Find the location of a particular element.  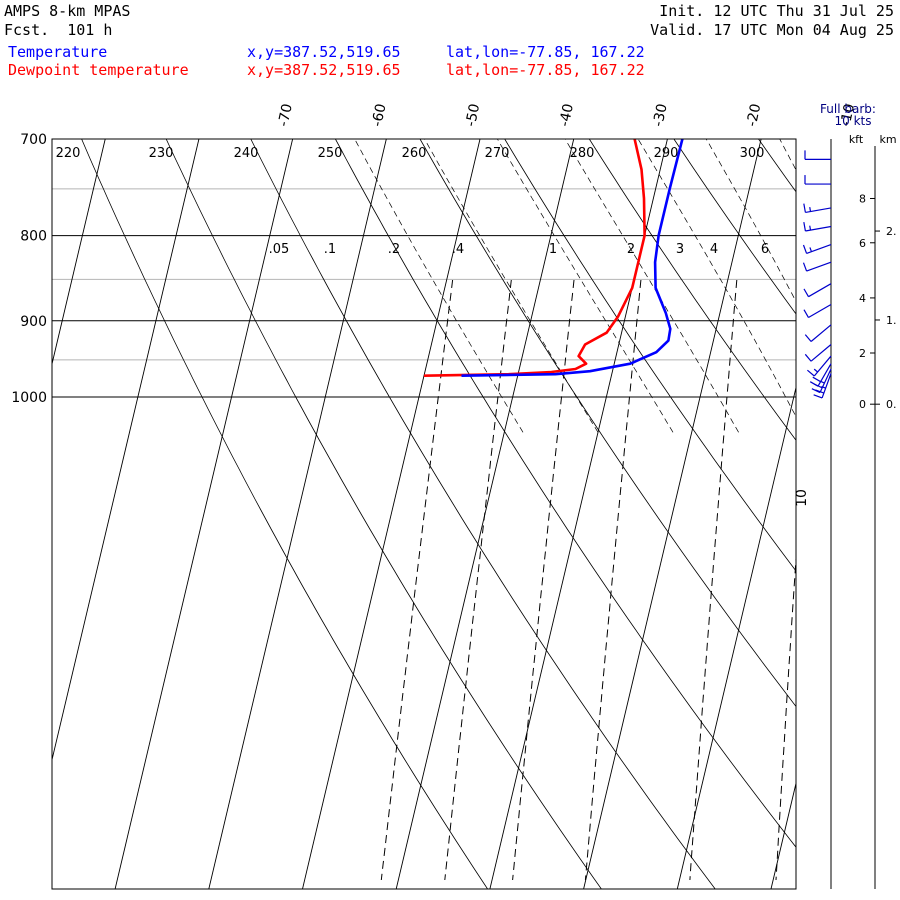

isotherm-tick-label: -60 is located at coordinates (379, 115).